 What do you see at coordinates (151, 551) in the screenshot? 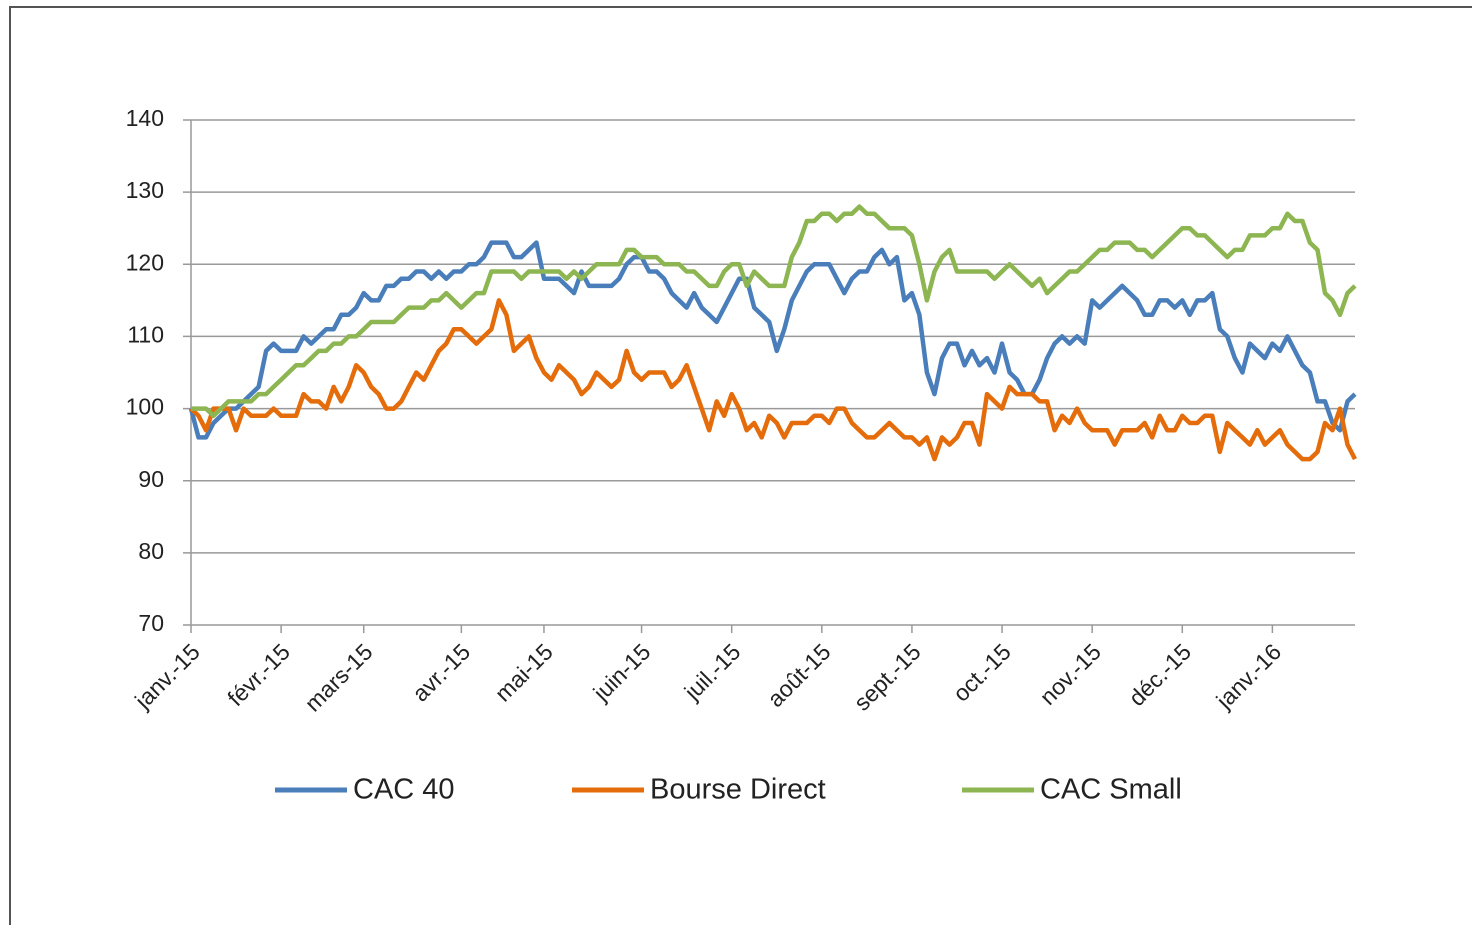
I see `y-tick-label: 80` at bounding box center [151, 551].